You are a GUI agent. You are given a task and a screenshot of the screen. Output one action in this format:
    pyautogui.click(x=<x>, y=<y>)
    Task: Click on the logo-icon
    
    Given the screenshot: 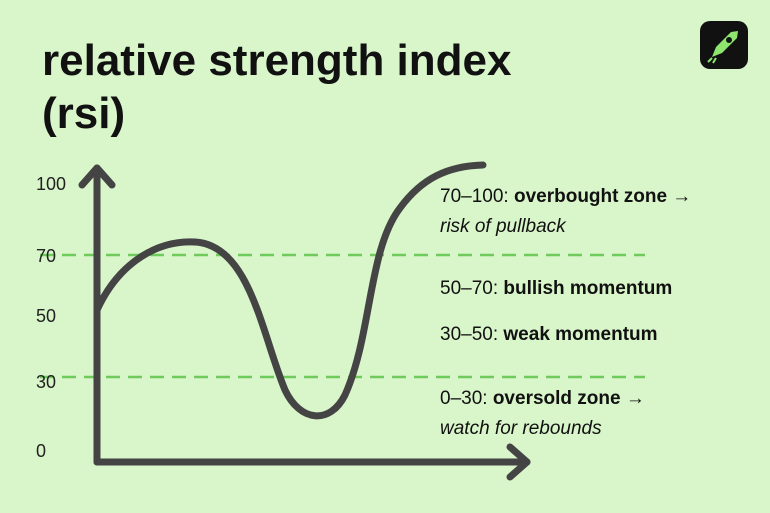 What is the action you would take?
    pyautogui.click(x=724, y=45)
    